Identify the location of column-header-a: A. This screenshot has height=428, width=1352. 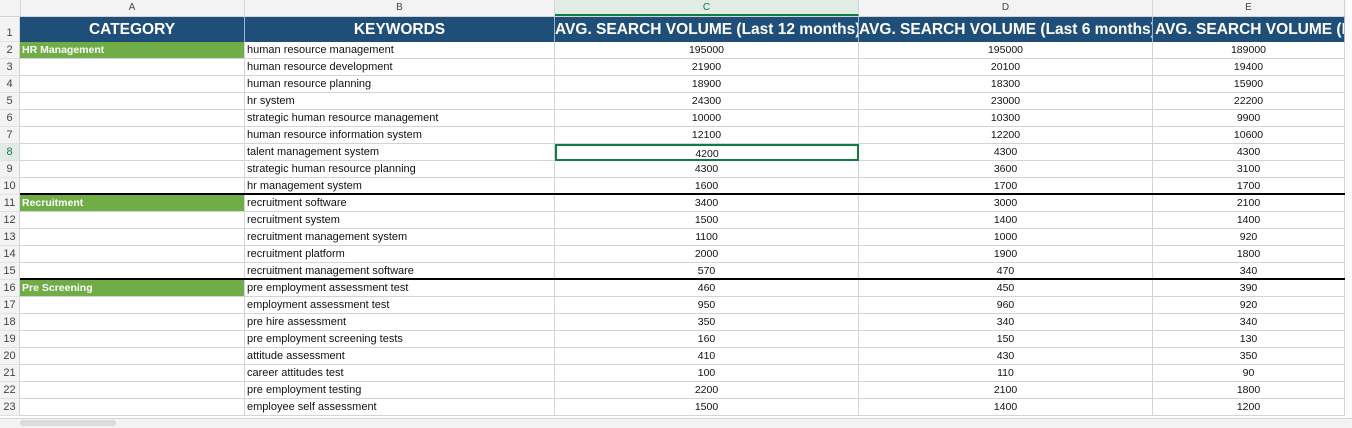
(132, 8).